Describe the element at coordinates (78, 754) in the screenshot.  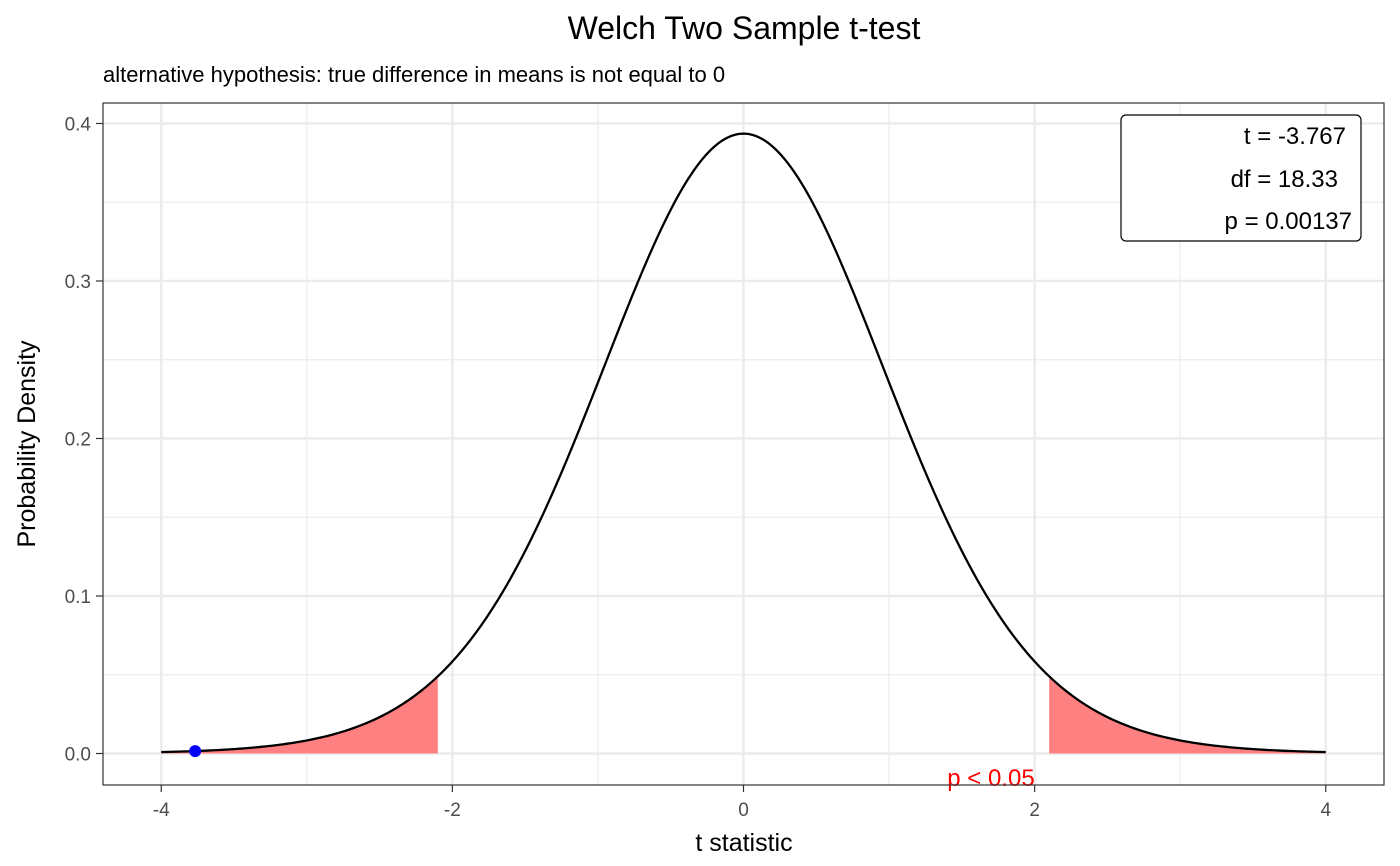
I see `y-tick-label: 0.0` at that location.